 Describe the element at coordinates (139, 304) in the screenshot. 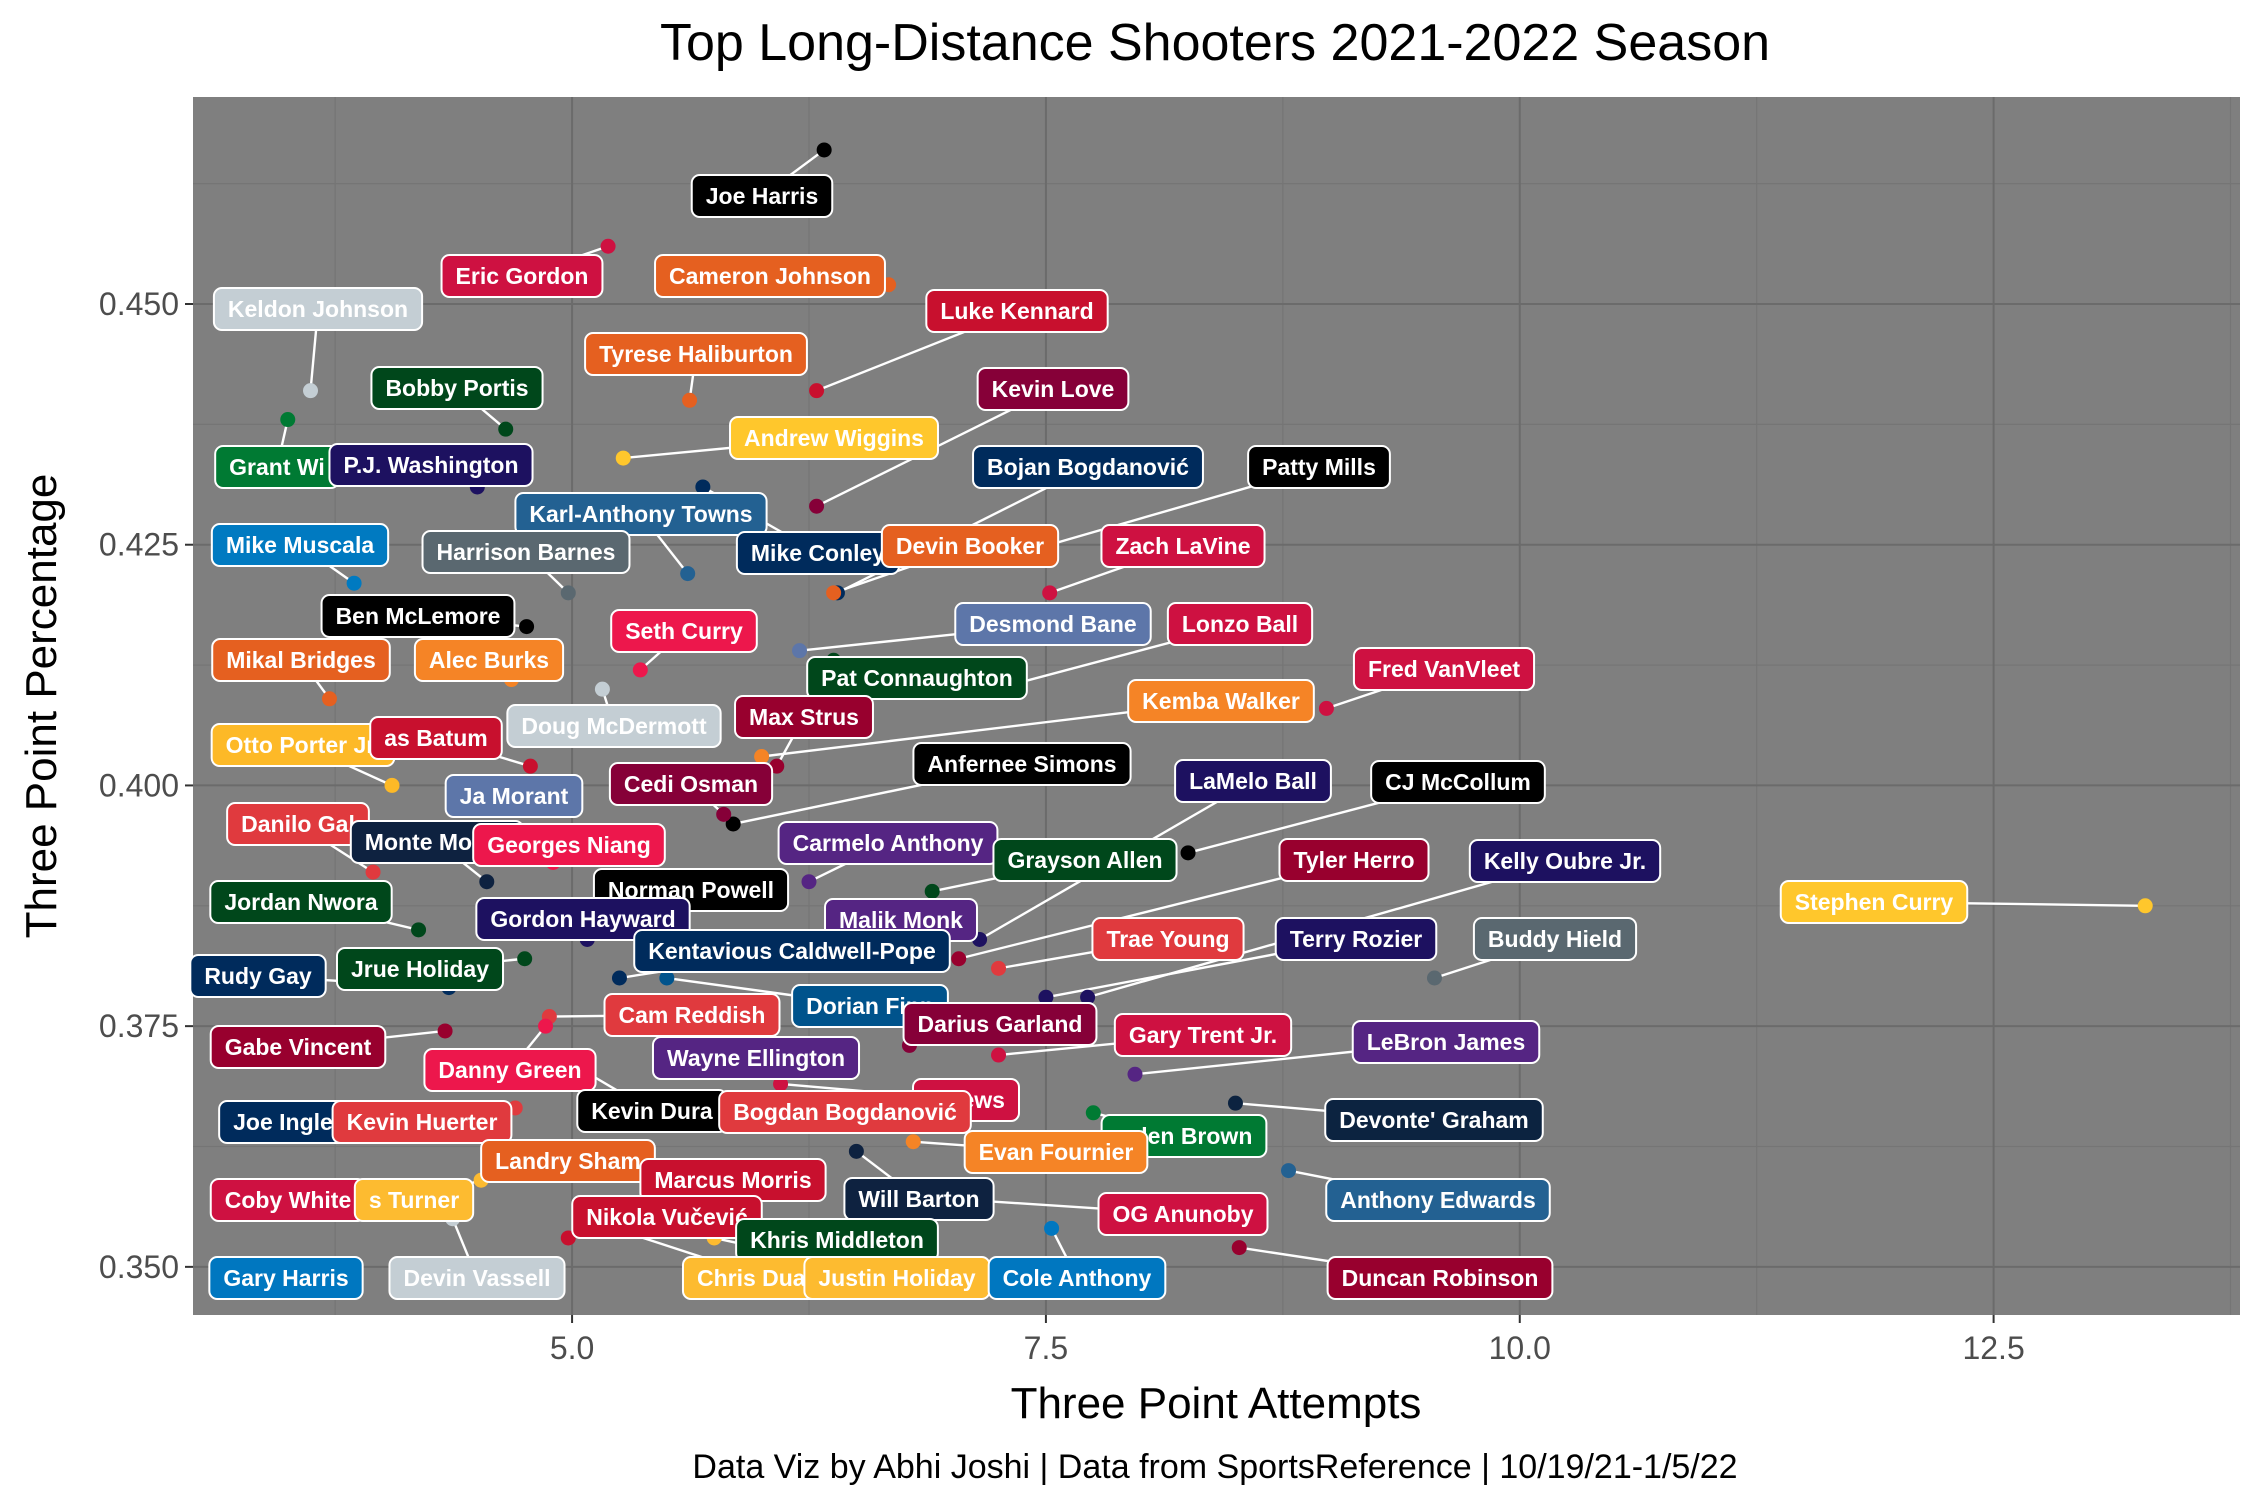

I see `y-tick-label: 0.450` at that location.